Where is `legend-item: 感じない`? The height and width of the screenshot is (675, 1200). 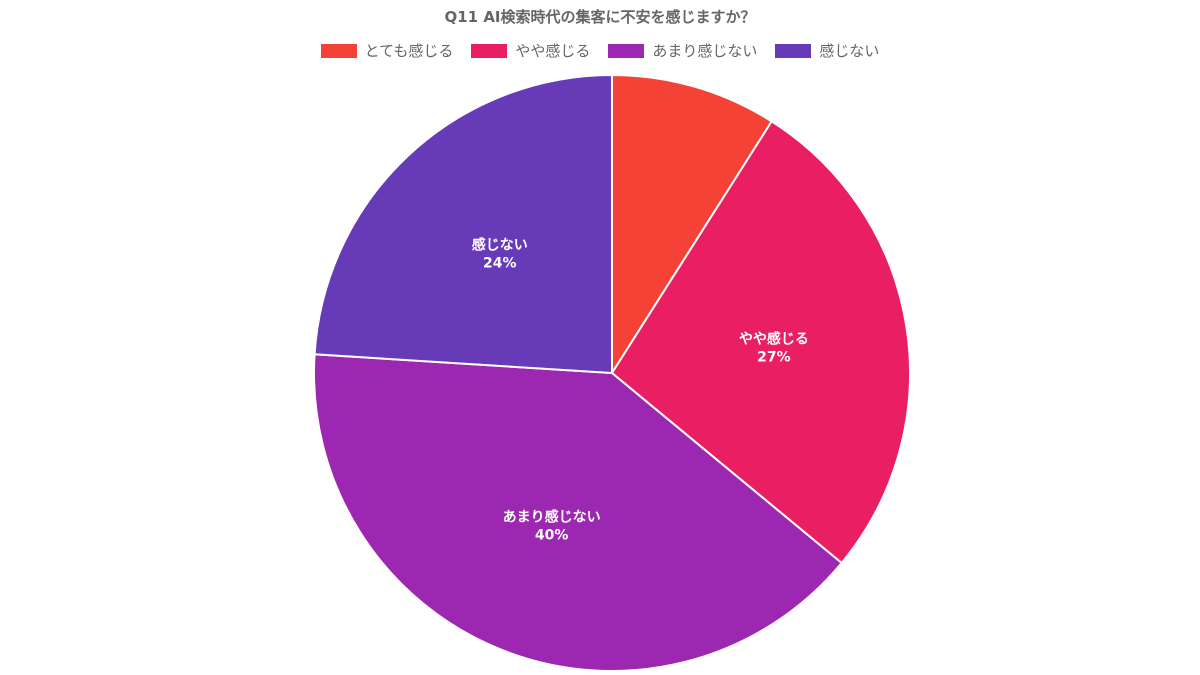 legend-item: 感じない is located at coordinates (827, 50).